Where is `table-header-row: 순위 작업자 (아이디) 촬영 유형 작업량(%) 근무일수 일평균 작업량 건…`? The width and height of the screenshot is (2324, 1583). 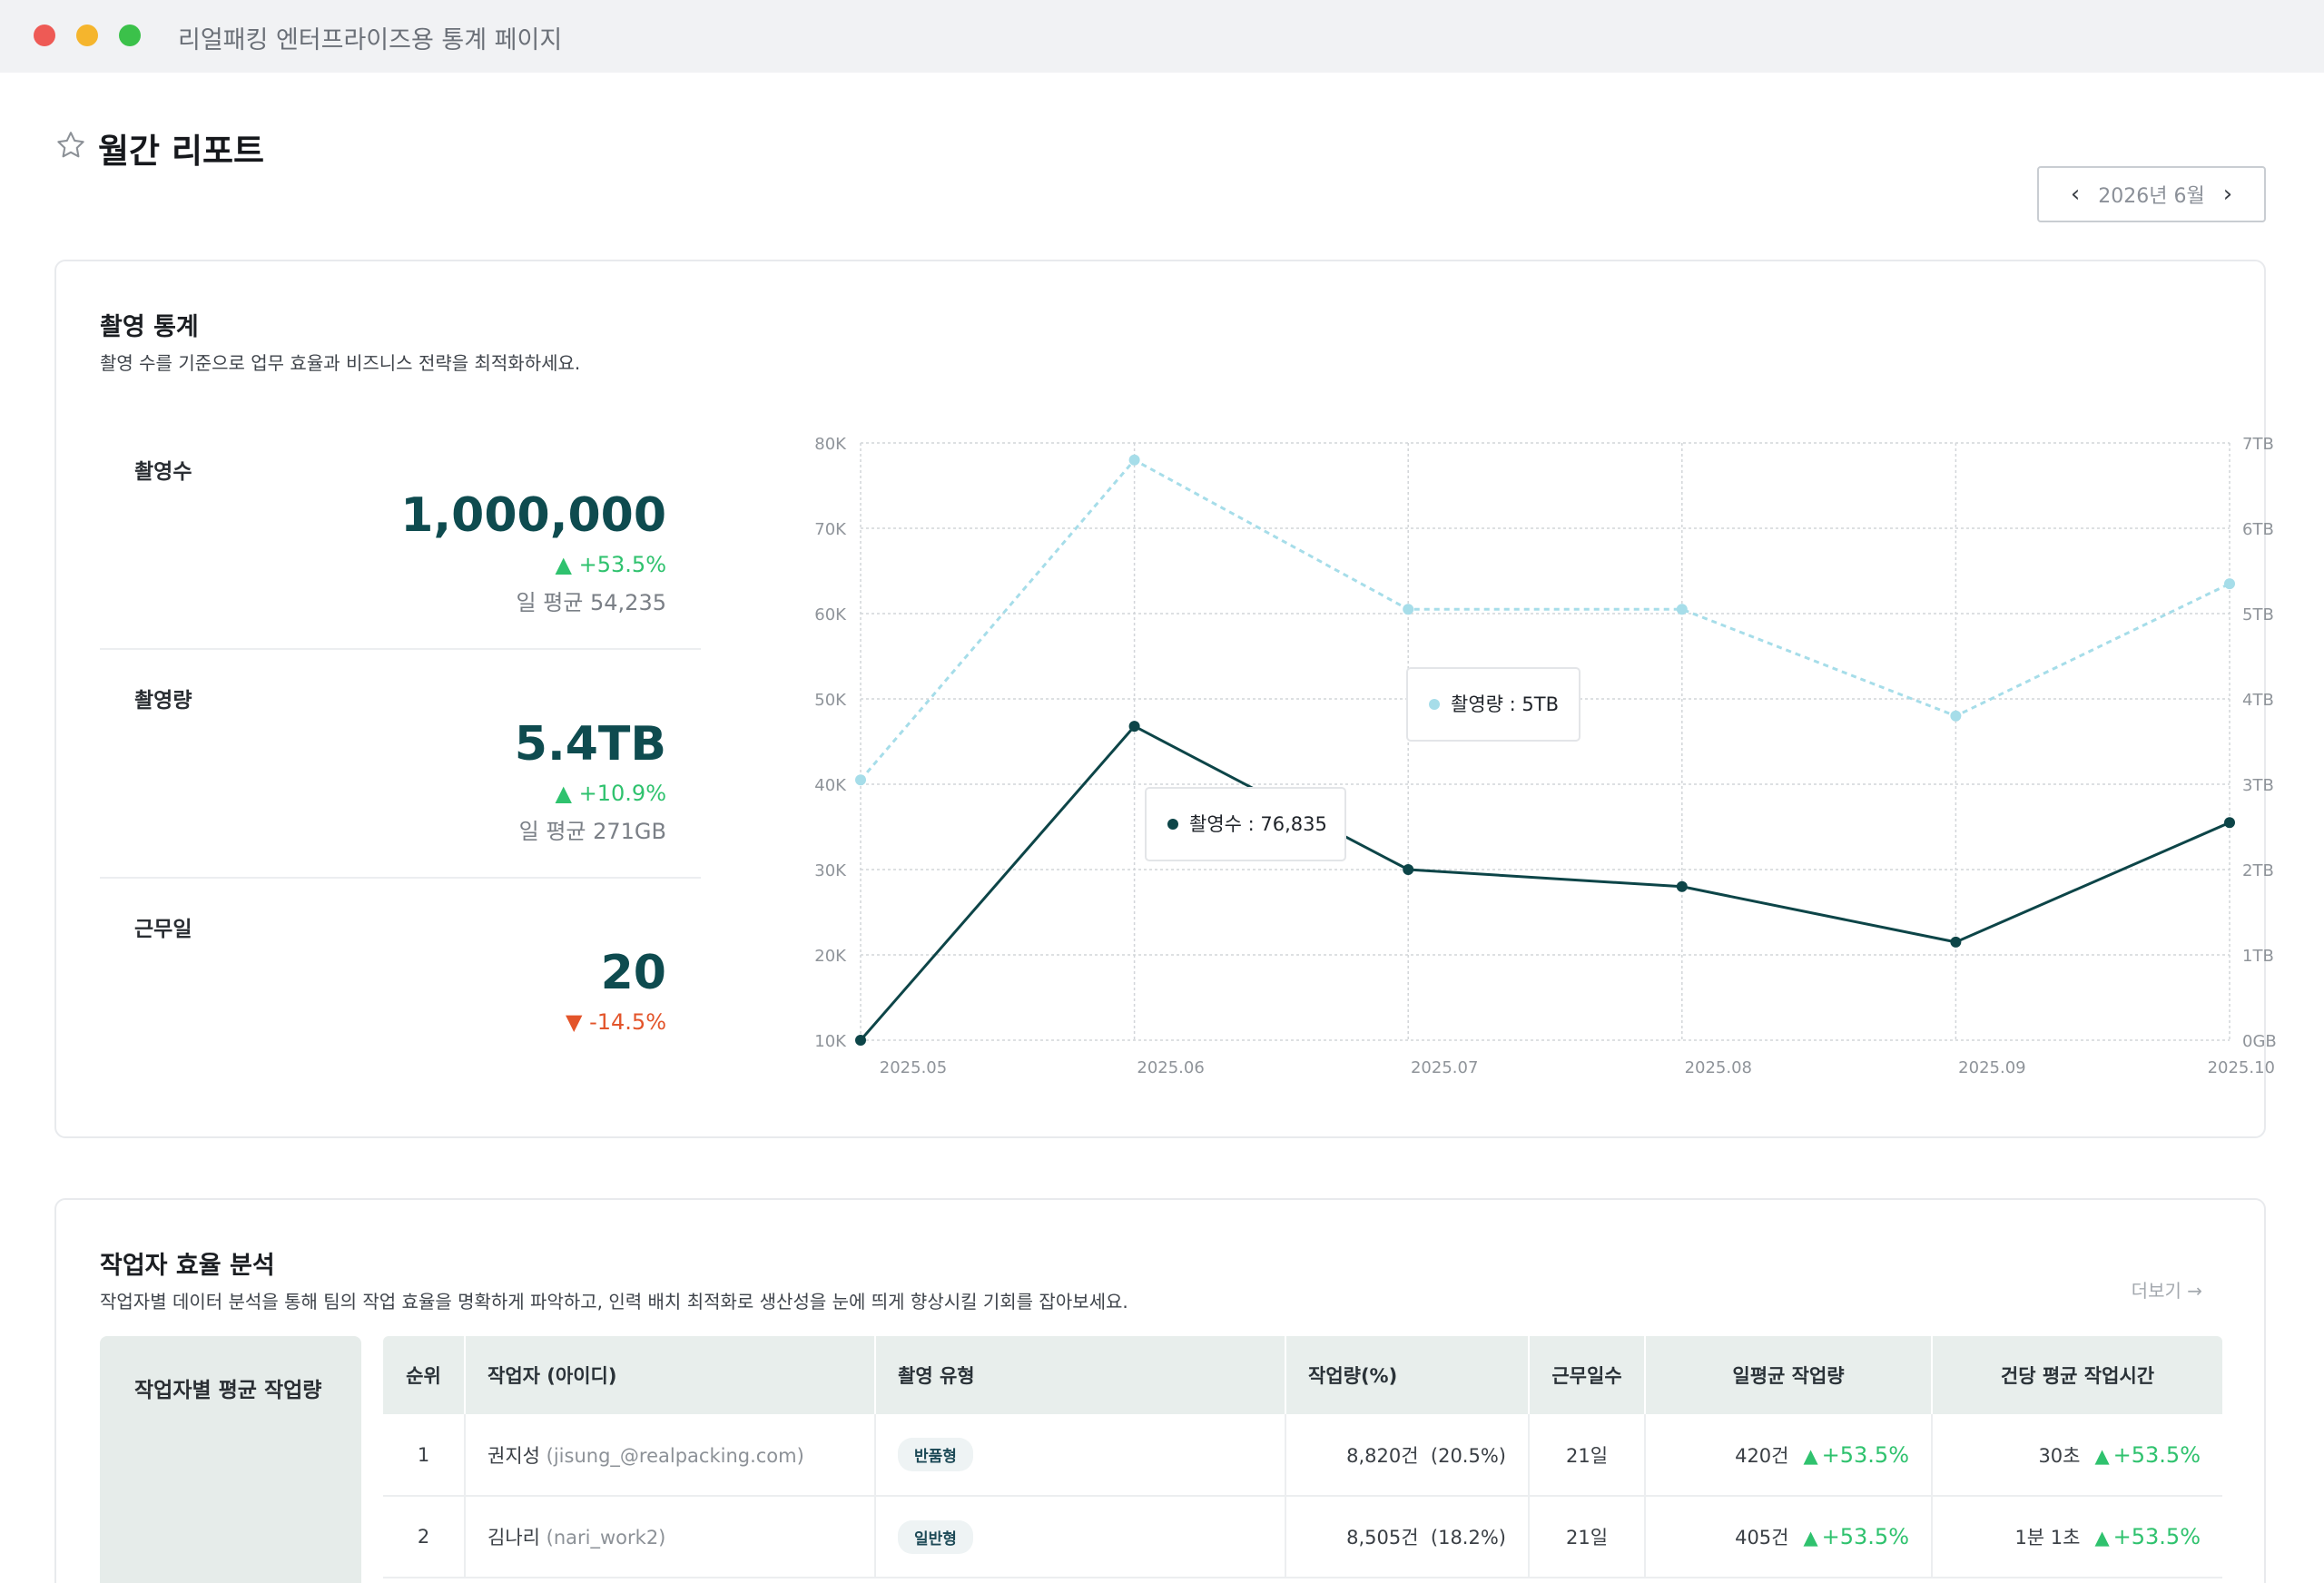 table-header-row: 순위 작업자 (아이디) 촬영 유형 작업량(%) 근무일수 일평균 작업량 건… is located at coordinates (1302, 1375).